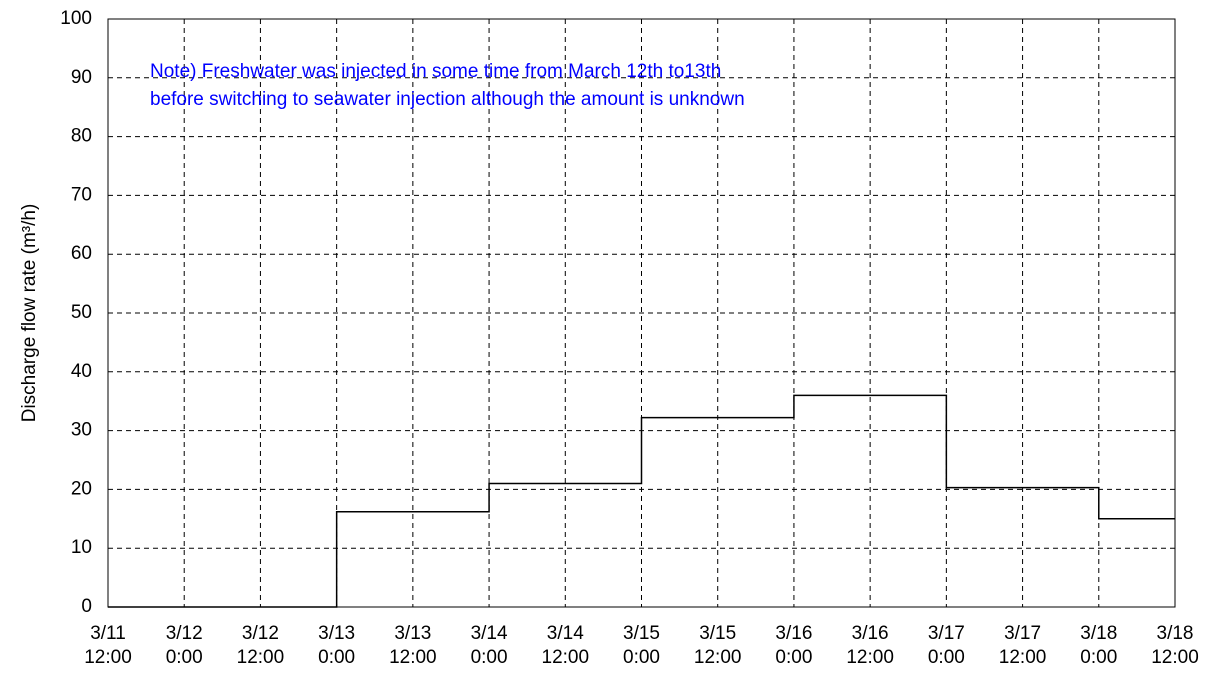  I want to click on x-tick-label: 3/17 12:00, so click(1022, 645).